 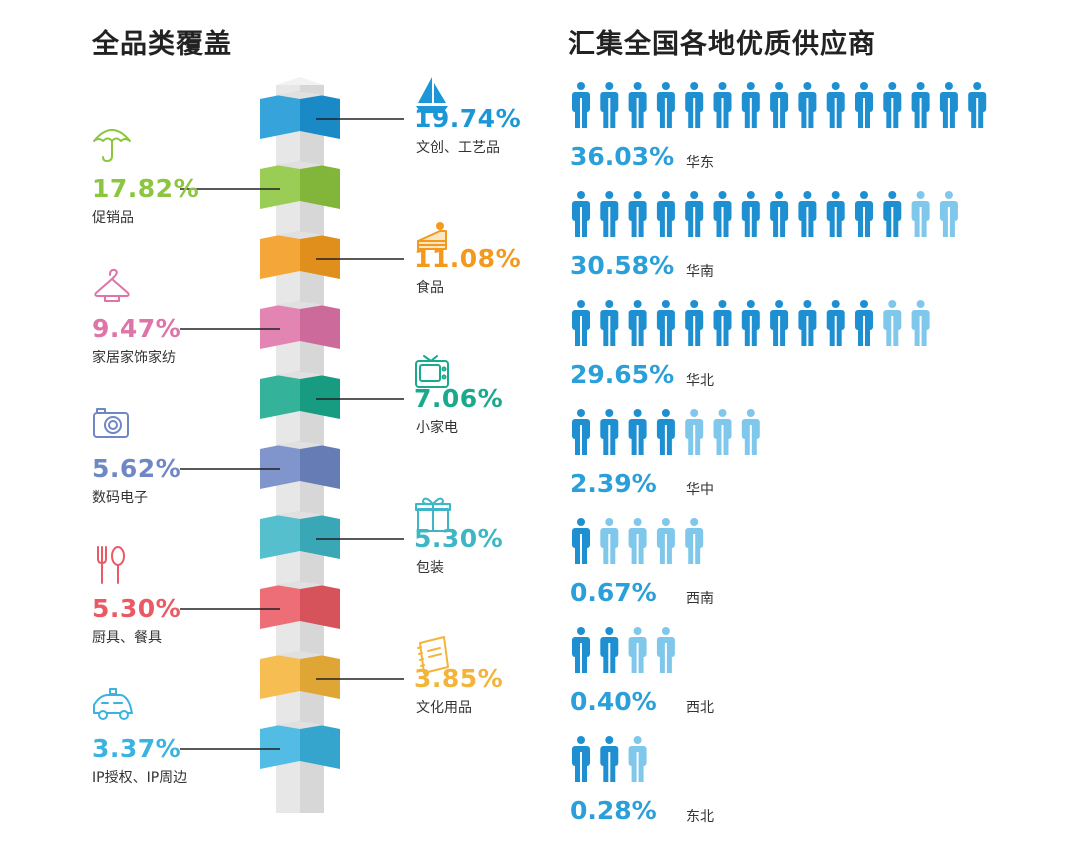 What do you see at coordinates (613, 810) in the screenshot?
I see `region-value: 0.28%` at bounding box center [613, 810].